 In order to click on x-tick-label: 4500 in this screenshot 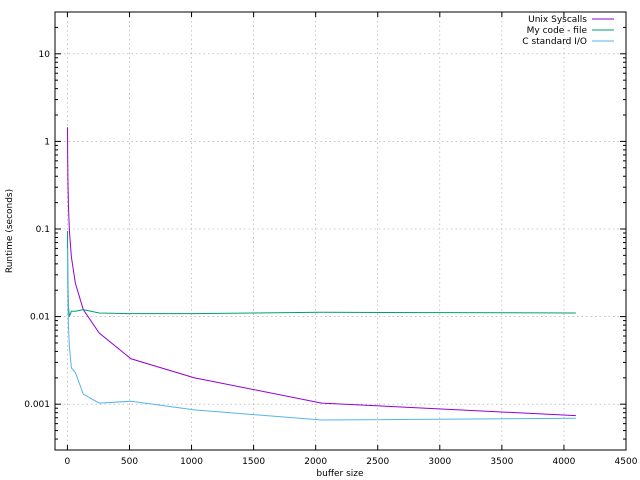, I will do `click(626, 462)`.